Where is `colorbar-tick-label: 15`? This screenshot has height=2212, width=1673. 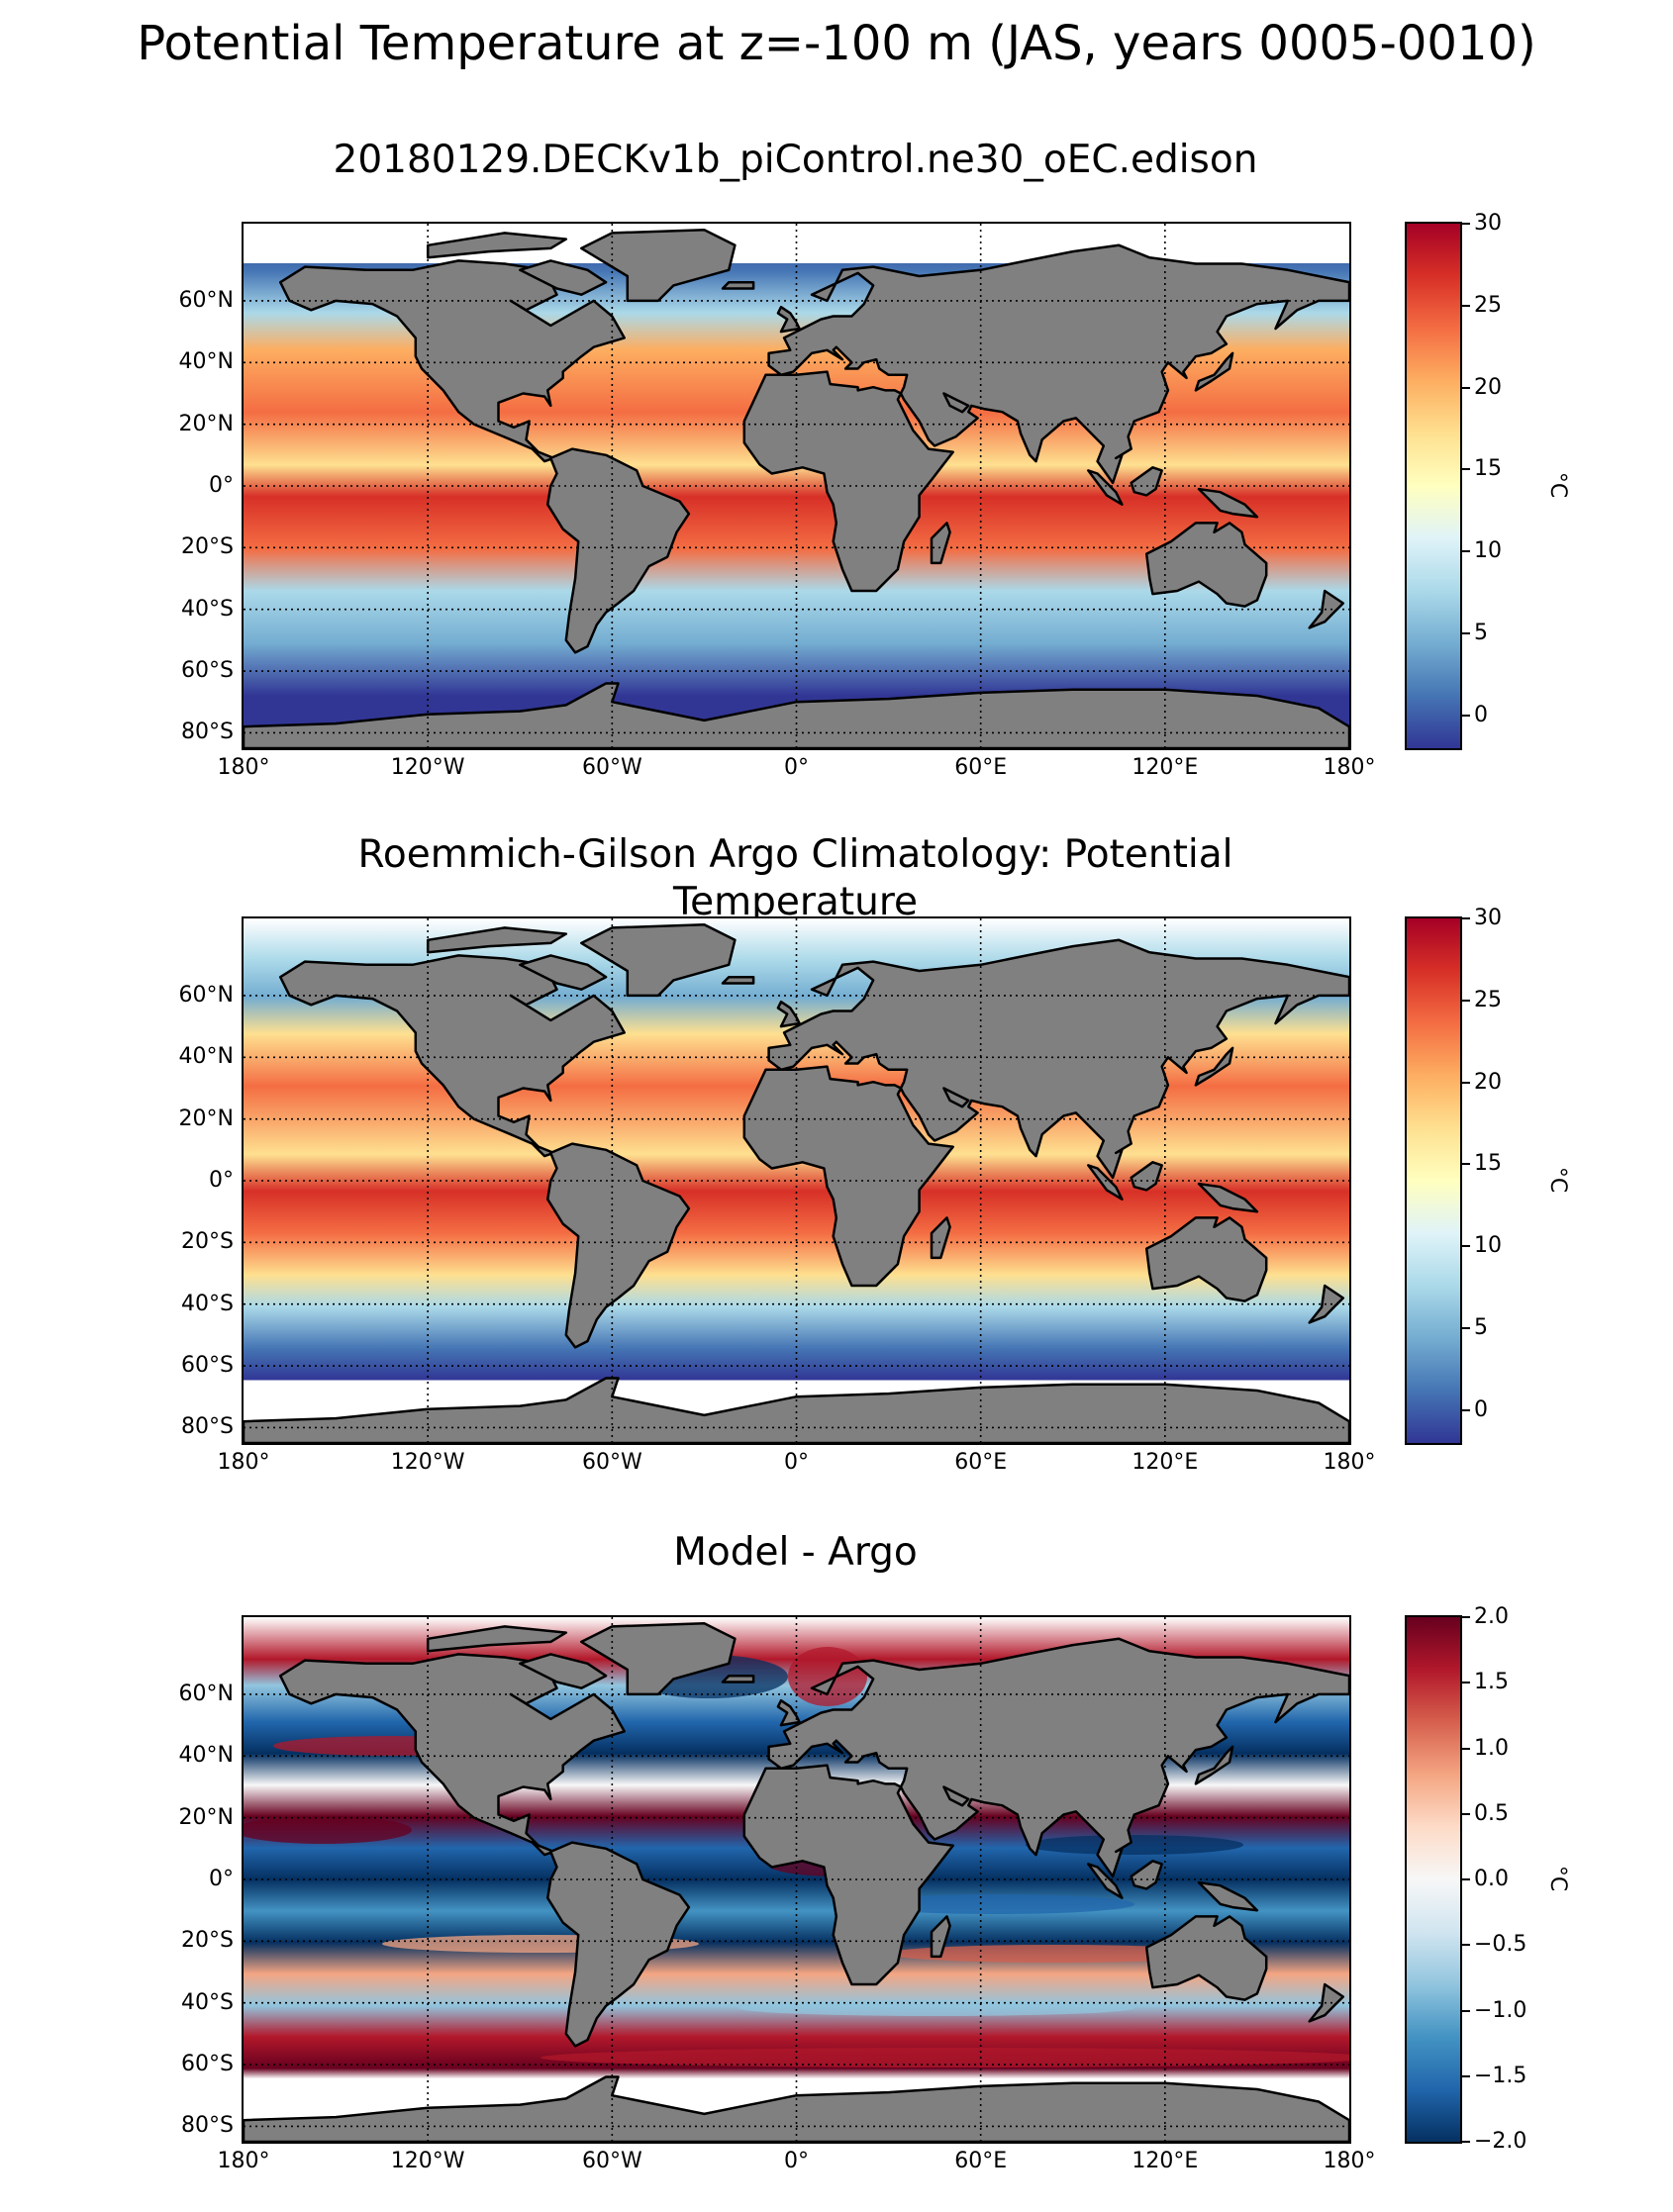
colorbar-tick-label: 15 is located at coordinates (1488, 469).